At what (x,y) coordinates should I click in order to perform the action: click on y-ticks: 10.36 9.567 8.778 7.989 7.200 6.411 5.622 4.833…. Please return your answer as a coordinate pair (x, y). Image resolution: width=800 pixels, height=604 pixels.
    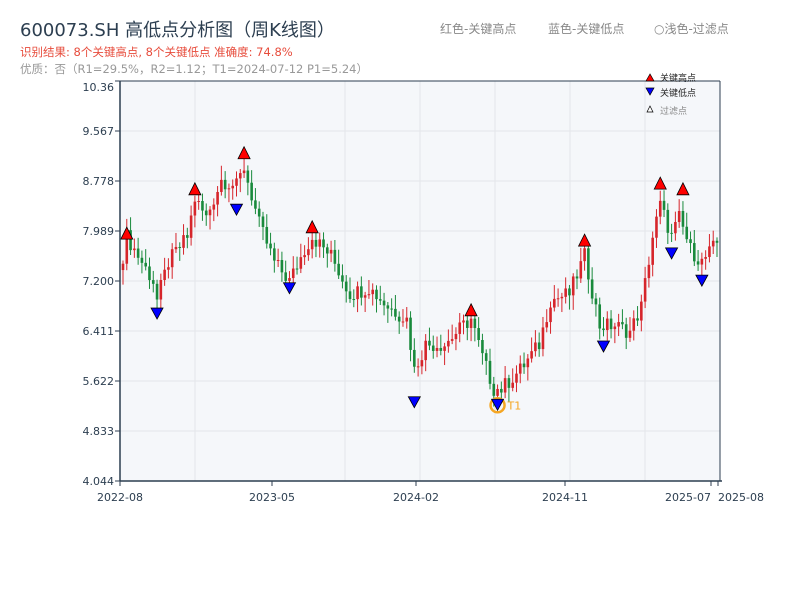
    Looking at the image, I should click on (101, 284).